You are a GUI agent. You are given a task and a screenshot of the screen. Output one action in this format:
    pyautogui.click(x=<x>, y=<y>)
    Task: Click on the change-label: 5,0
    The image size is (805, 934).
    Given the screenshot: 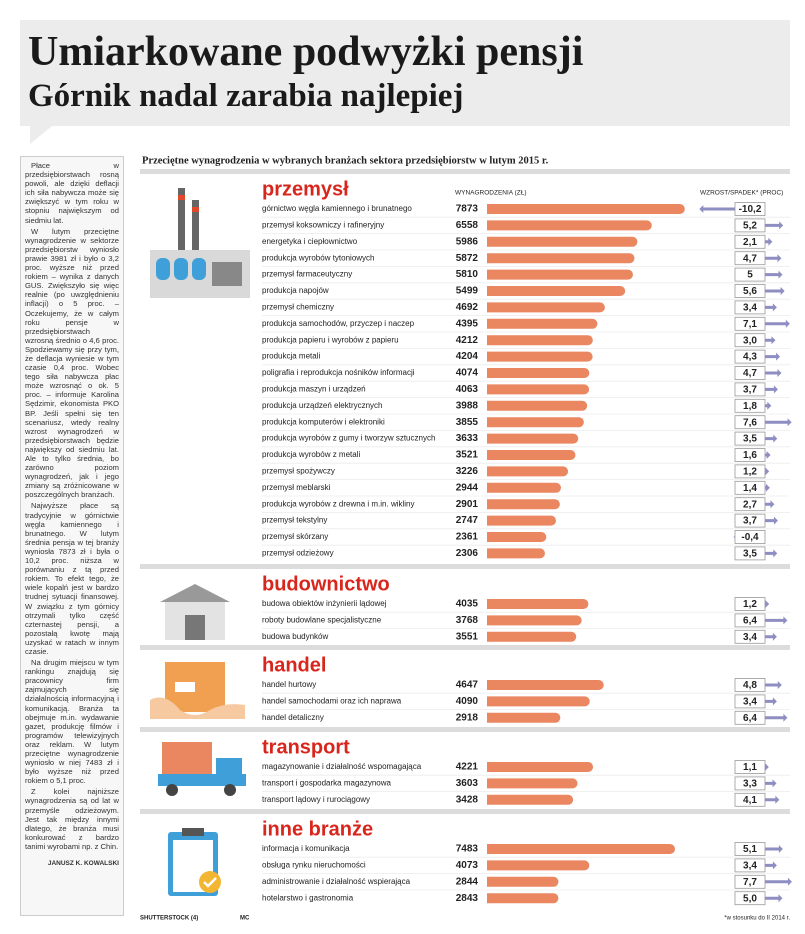 What is the action you would take?
    pyautogui.click(x=750, y=898)
    